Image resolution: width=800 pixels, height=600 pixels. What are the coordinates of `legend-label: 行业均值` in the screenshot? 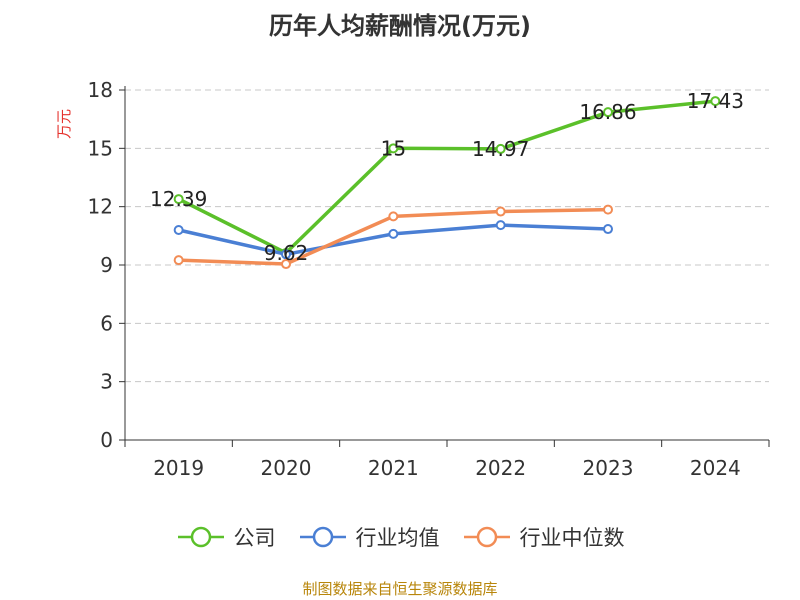 It's located at (397, 538).